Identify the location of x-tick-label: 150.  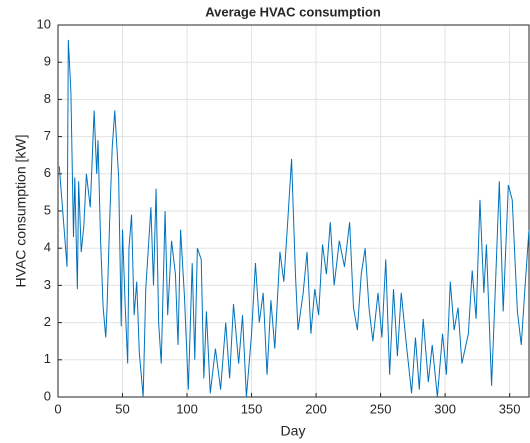
(252, 408).